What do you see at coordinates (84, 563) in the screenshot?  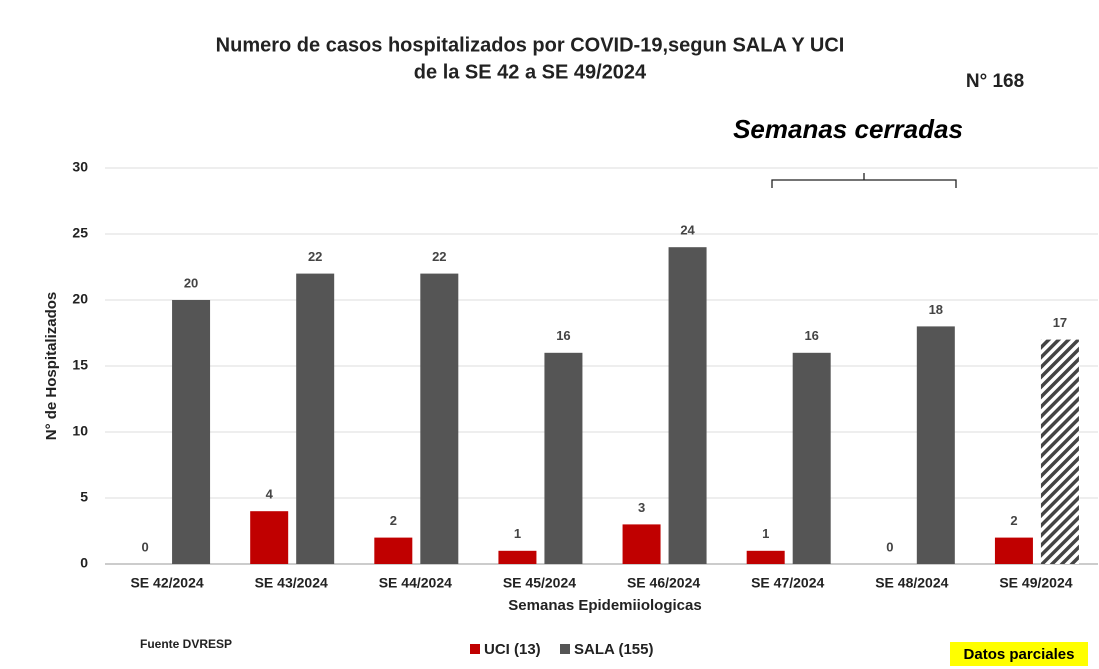 I see `y-tick-label: 0` at bounding box center [84, 563].